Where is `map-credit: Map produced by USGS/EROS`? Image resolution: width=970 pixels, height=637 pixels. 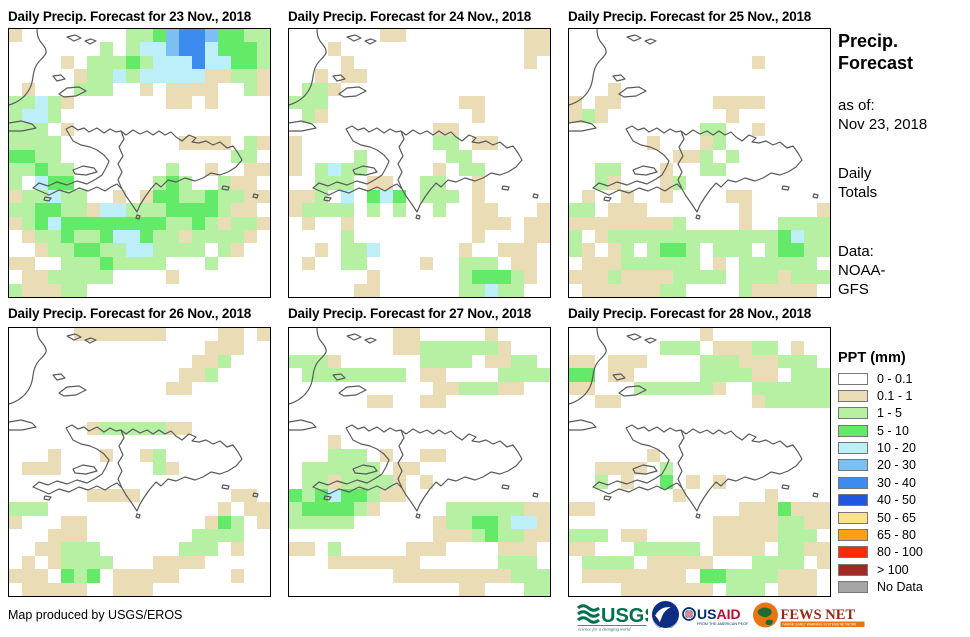 map-credit: Map produced by USGS/EROS is located at coordinates (95, 615).